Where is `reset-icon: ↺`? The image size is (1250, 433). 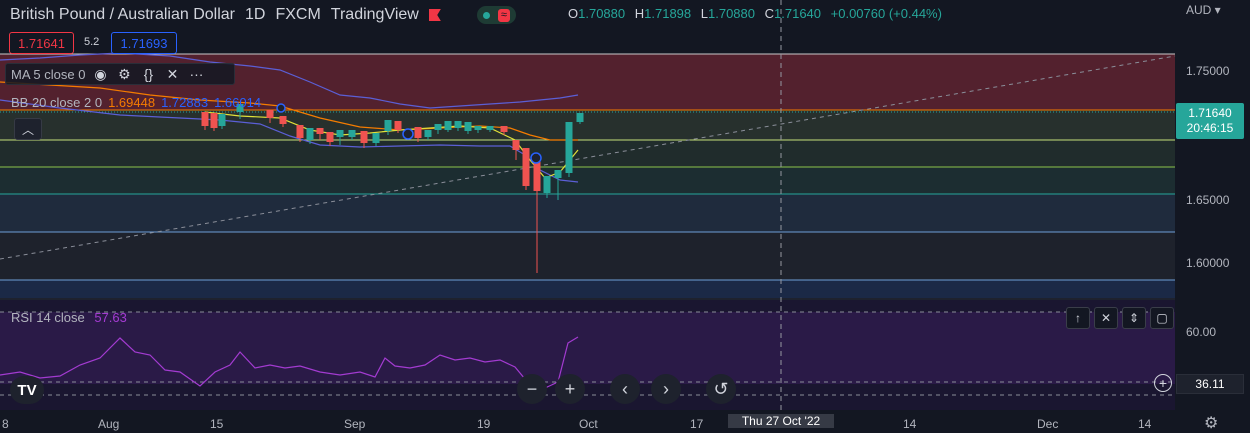
reset-icon: ↺ is located at coordinates (721, 389).